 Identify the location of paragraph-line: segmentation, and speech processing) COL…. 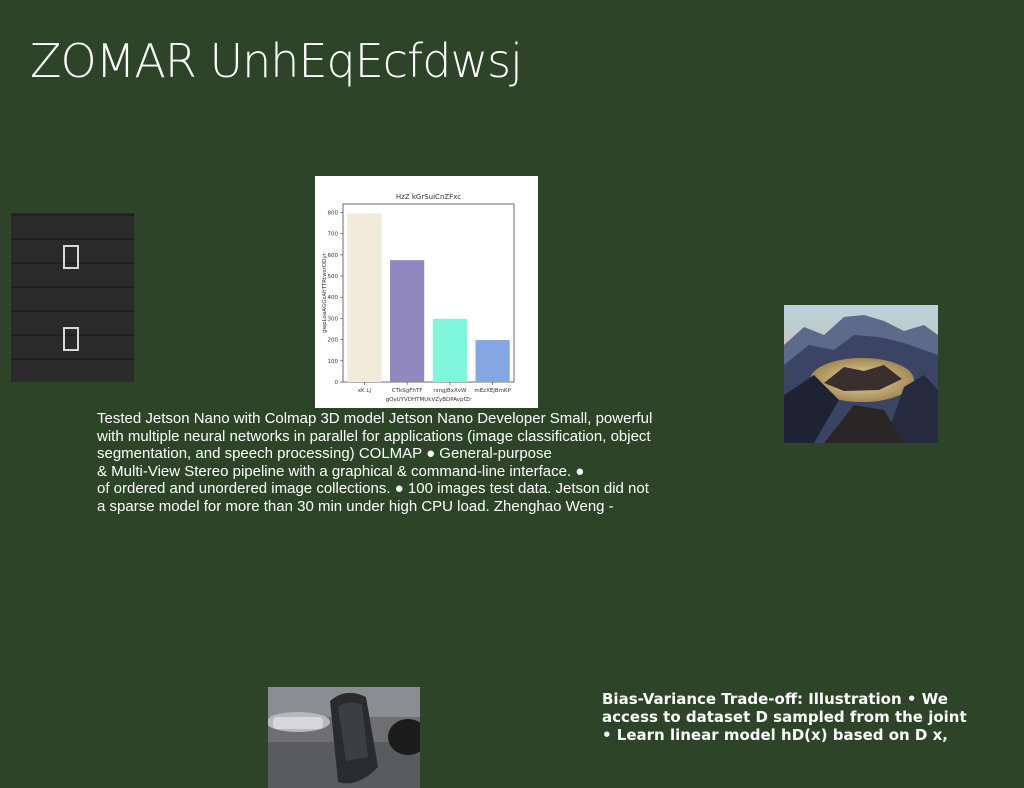
(324, 454).